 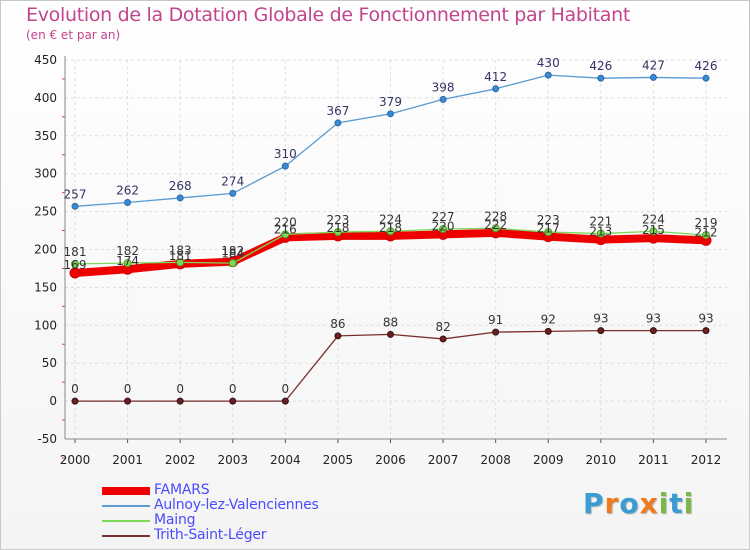 What do you see at coordinates (443, 217) in the screenshot?
I see `data-label: 227` at bounding box center [443, 217].